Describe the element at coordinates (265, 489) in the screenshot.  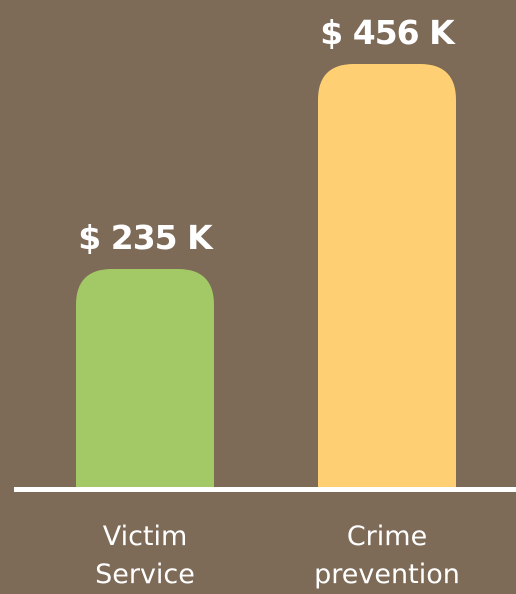
I see `baseline` at that location.